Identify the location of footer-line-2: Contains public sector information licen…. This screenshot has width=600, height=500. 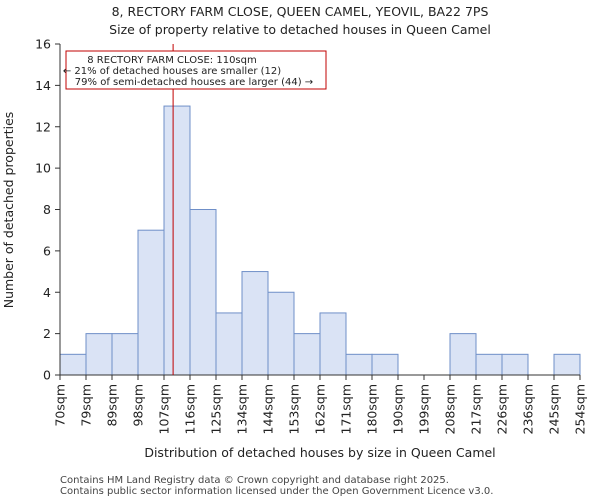
(276, 491).